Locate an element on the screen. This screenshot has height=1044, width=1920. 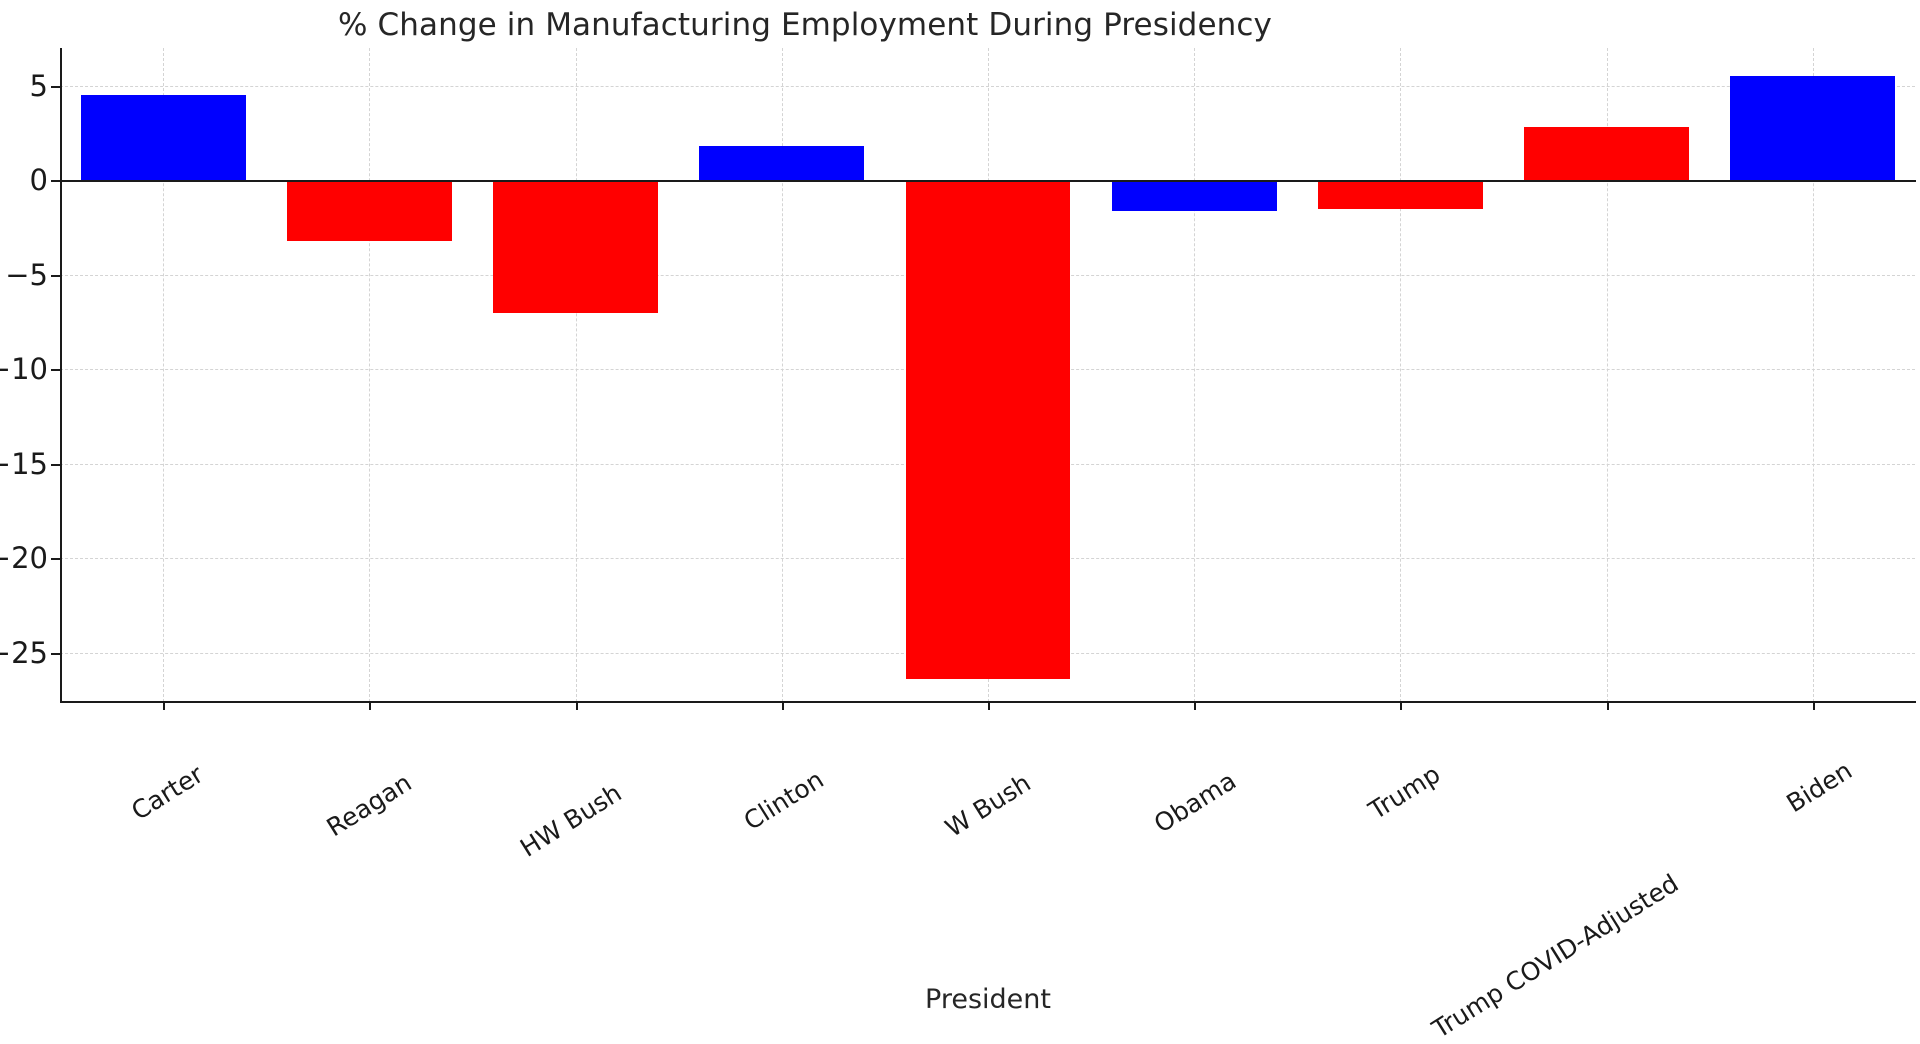
y-tick-label-4: −15 is located at coordinates (24, 463).